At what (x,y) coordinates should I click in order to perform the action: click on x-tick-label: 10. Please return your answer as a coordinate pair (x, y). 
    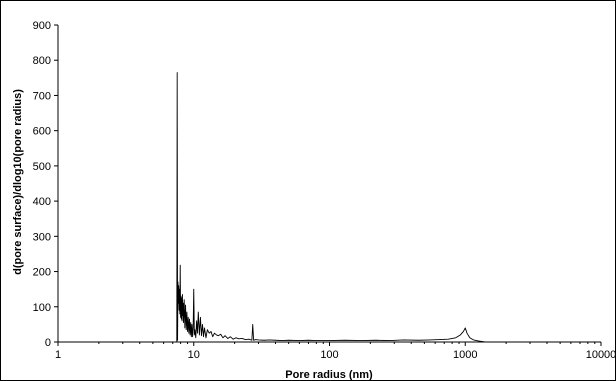
    Looking at the image, I should click on (194, 355).